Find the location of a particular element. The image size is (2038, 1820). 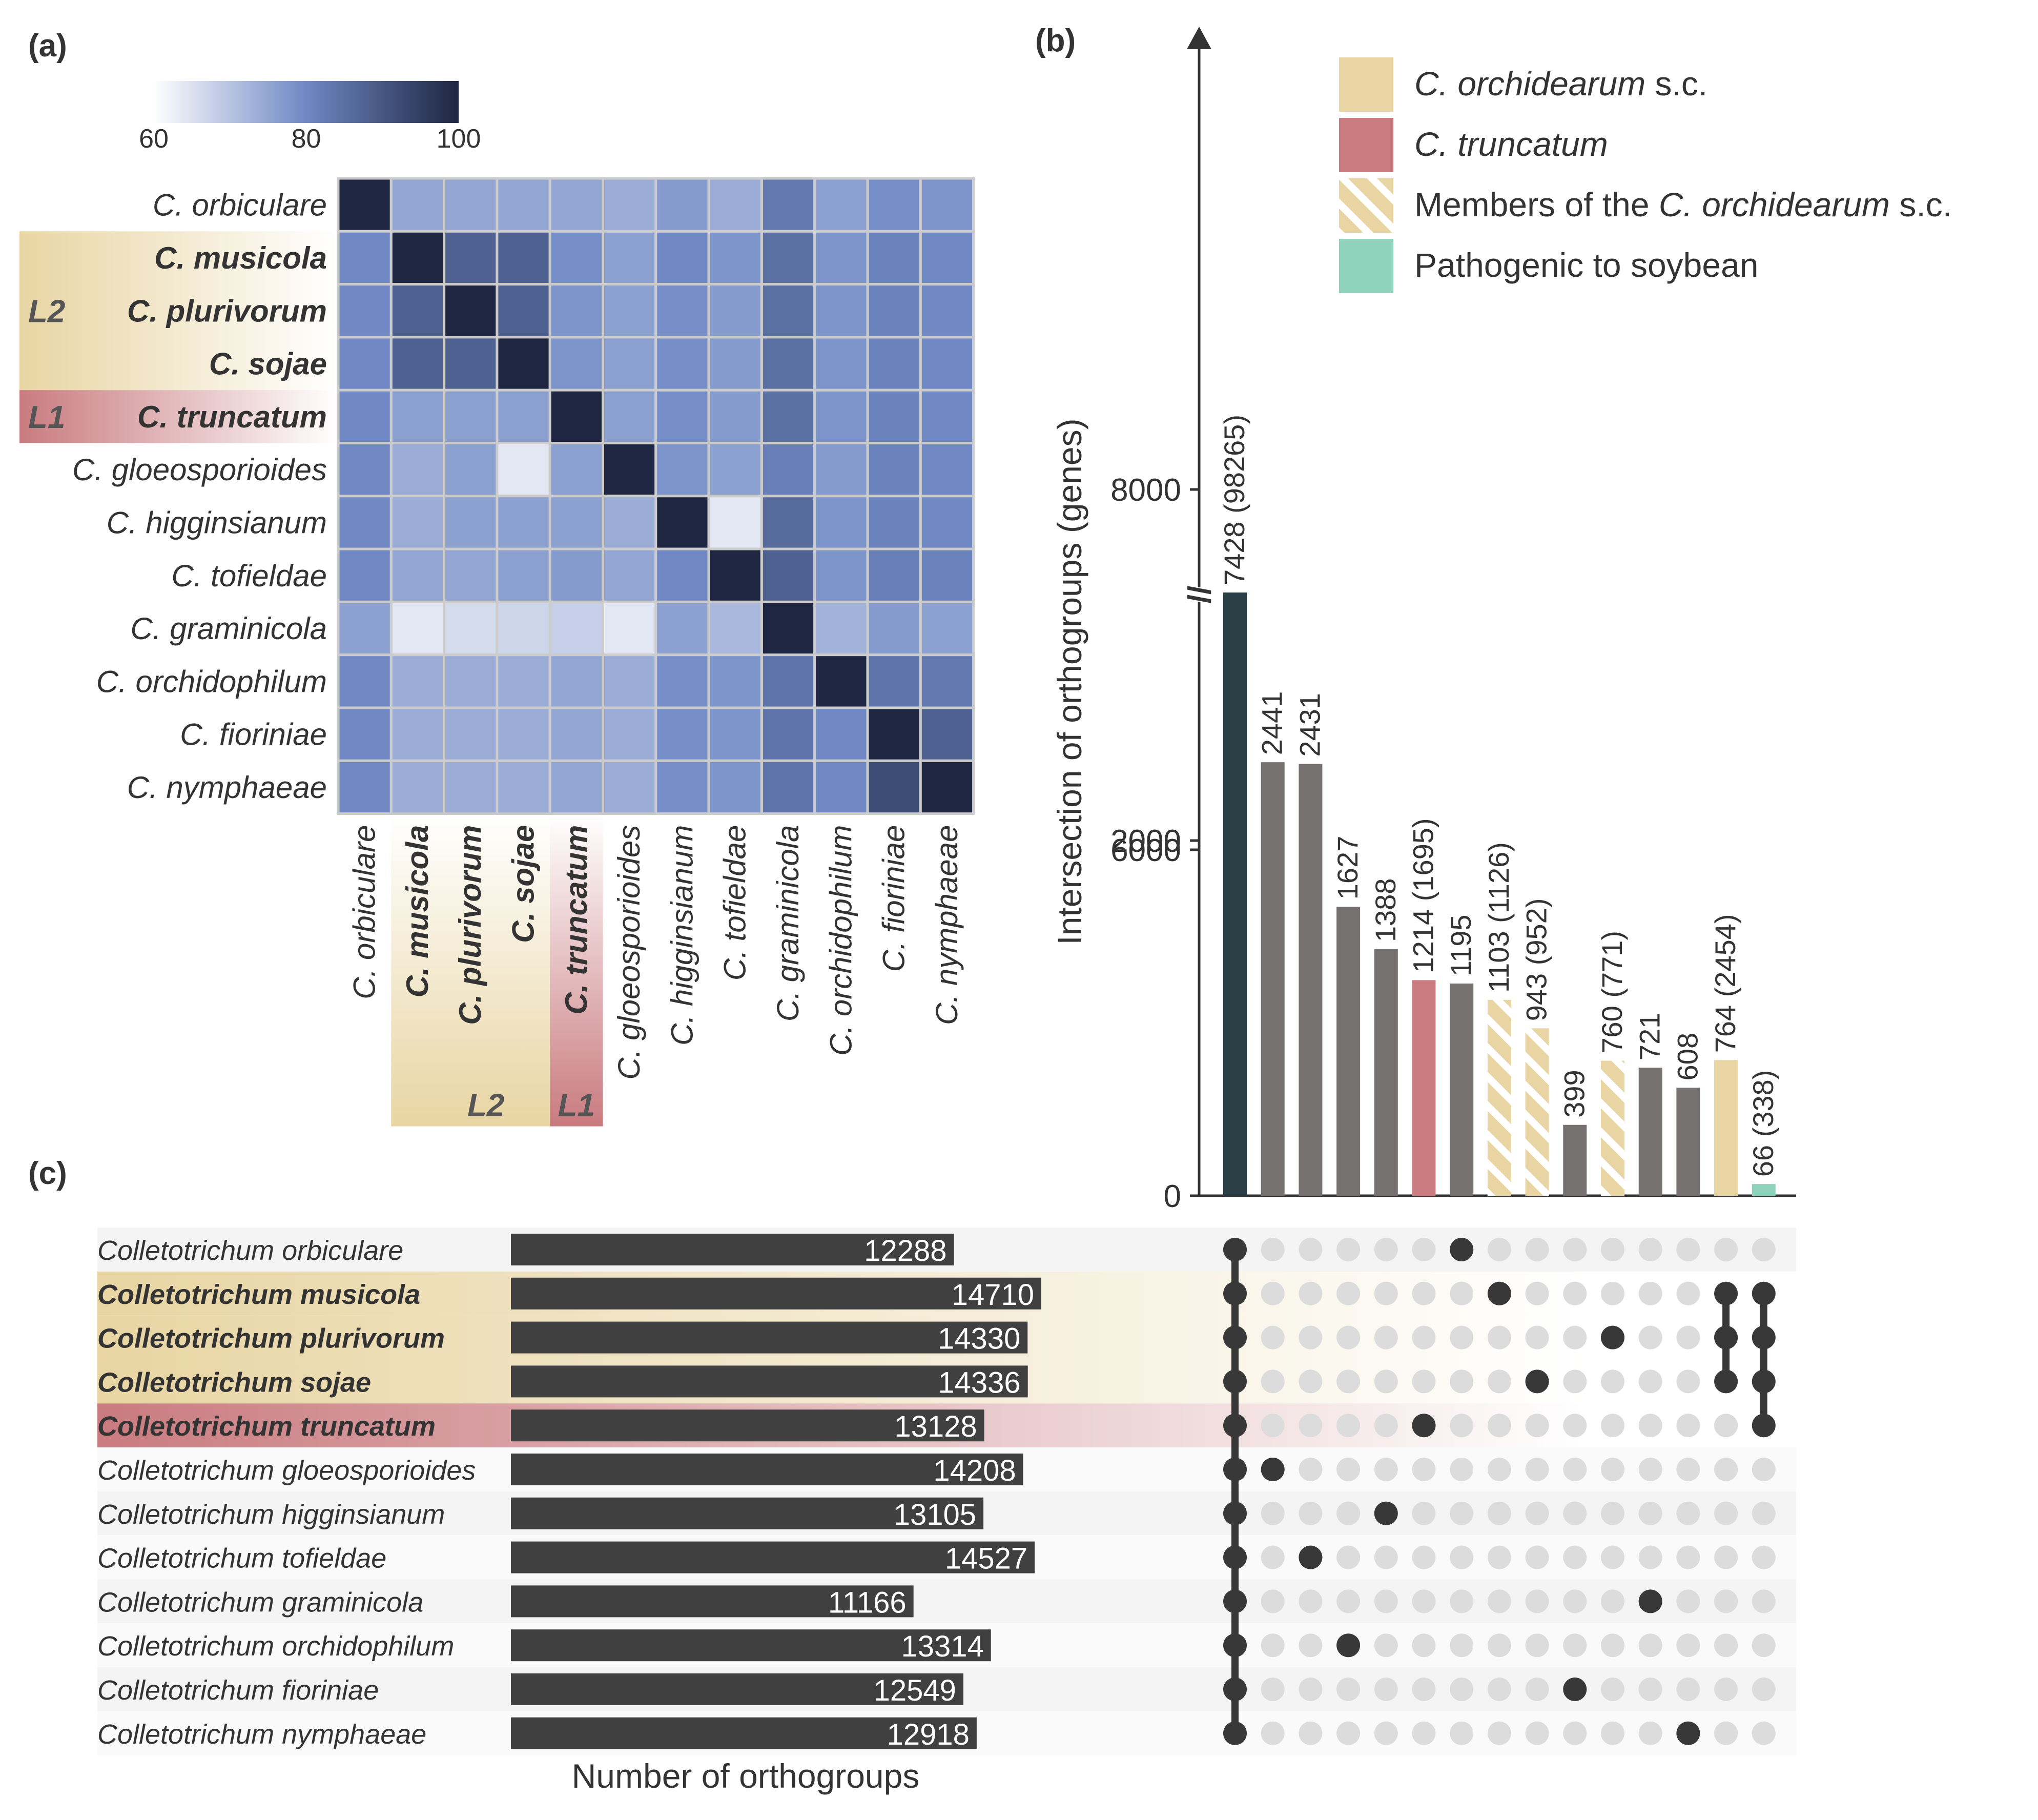

heatmap-cell-r8-c2 is located at coordinates (471, 628).